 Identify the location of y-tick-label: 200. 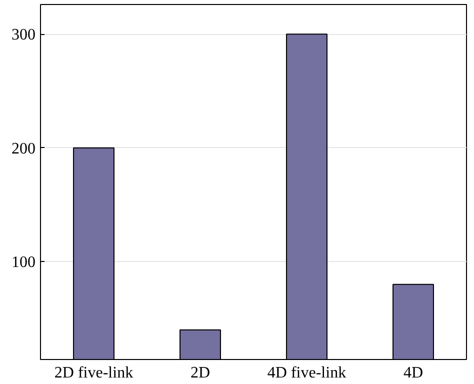
(24, 149).